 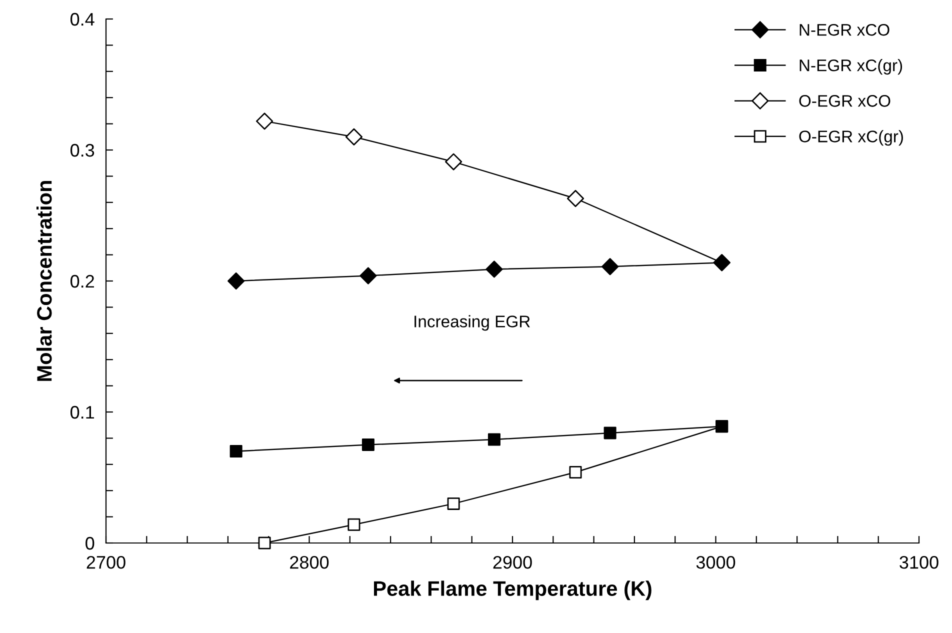 I want to click on legend-label: N-EGR xC(gr), so click(x=851, y=67).